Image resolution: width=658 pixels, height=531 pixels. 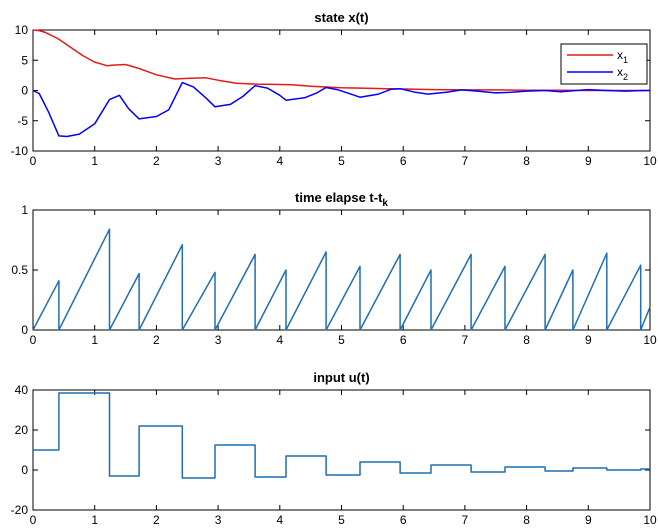 I want to click on legend-label-subscript: 1, so click(x=625, y=60).